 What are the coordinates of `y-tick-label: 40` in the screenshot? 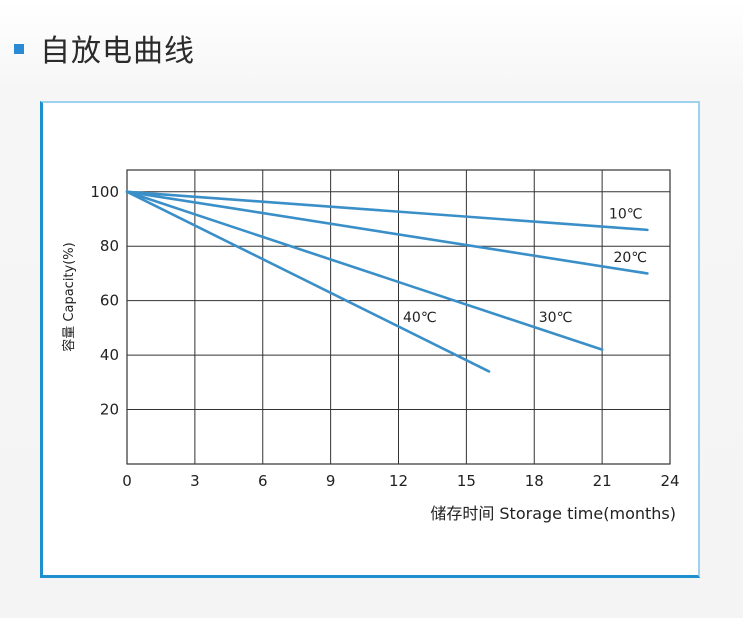 It's located at (109, 355).